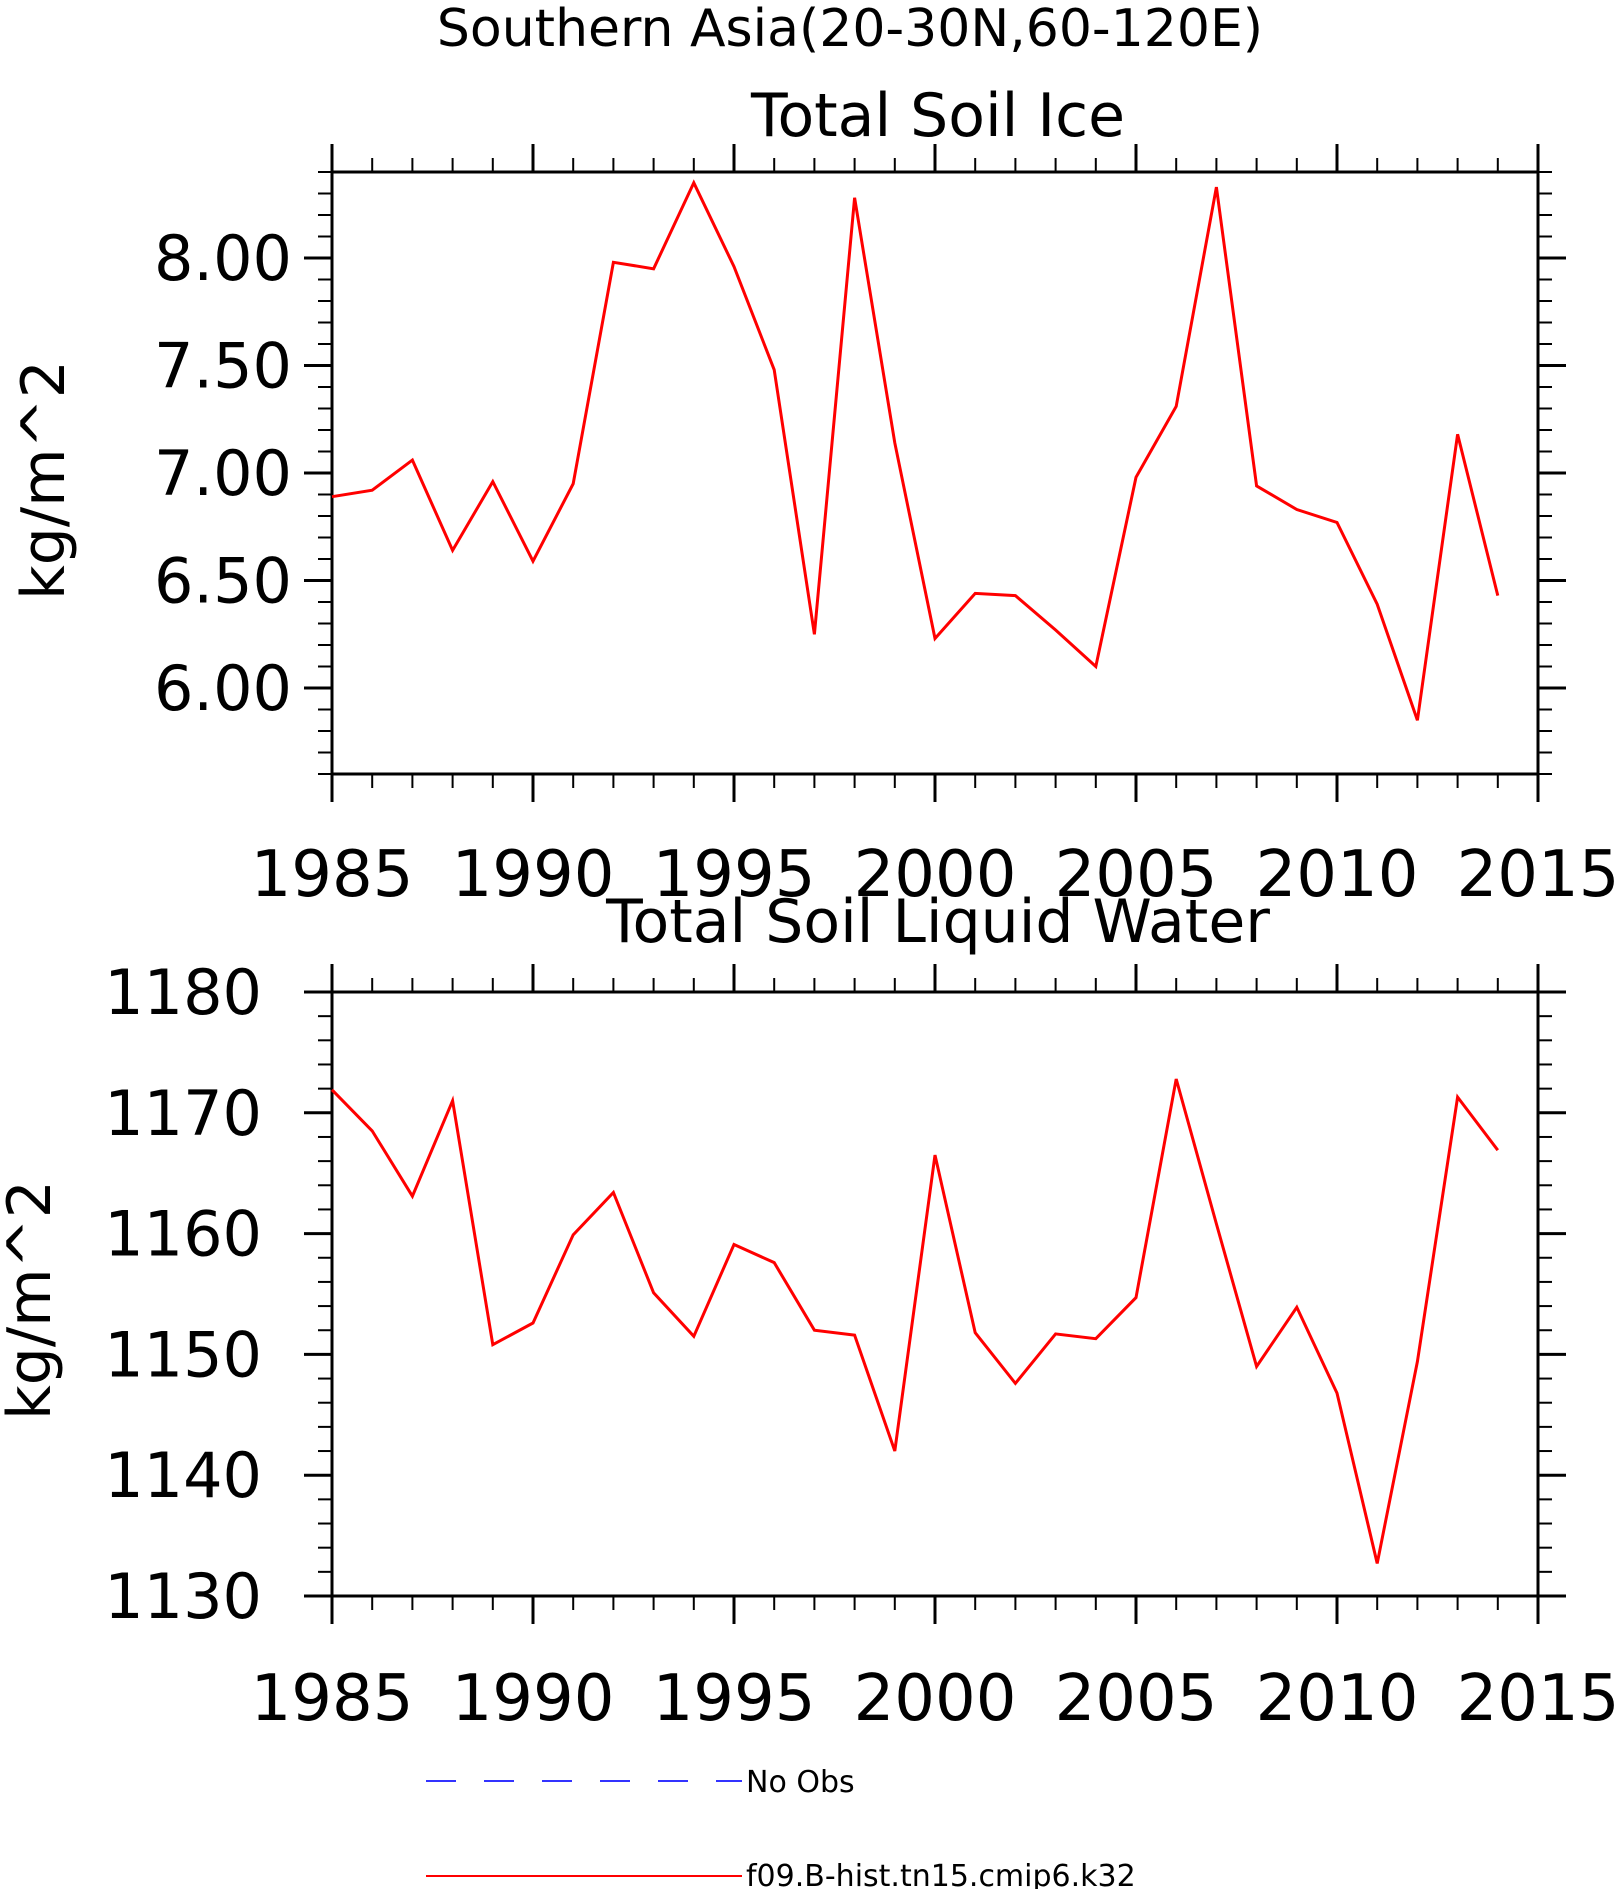 This screenshot has width=1620, height=1889. What do you see at coordinates (223, 688) in the screenshot?
I see `y-tick-label: 6.00` at bounding box center [223, 688].